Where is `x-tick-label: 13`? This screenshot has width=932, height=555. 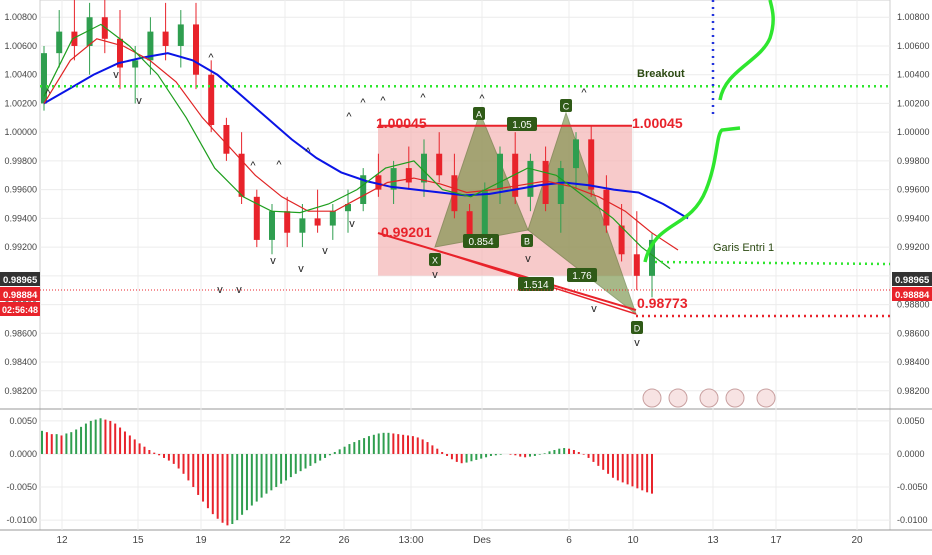
x-tick-label: 13 is located at coordinates (713, 540).